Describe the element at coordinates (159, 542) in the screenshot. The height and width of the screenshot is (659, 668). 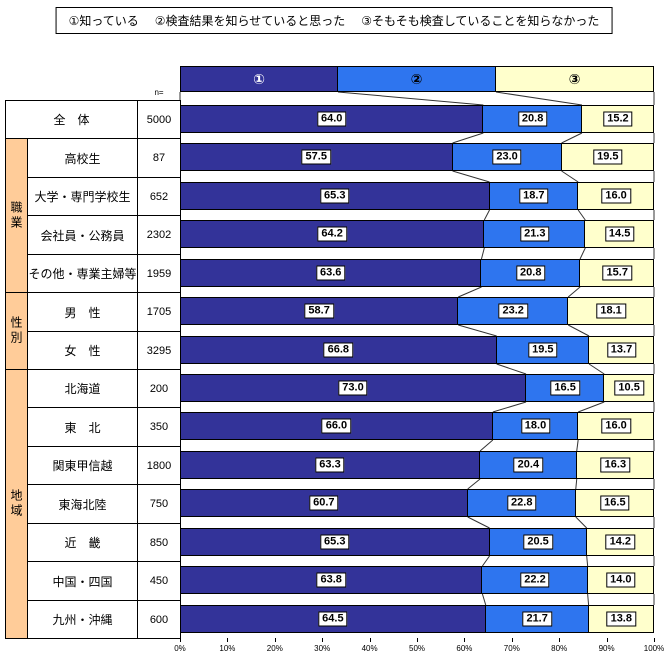
I see `row-n: 850` at that location.